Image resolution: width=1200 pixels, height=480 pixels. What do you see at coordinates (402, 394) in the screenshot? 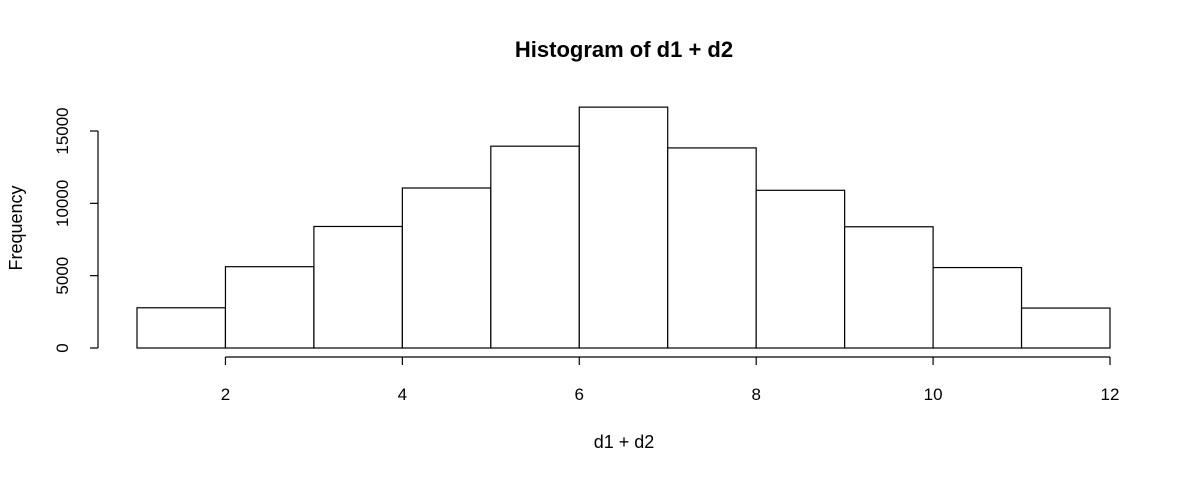
I see `x-tick-label-4: 4` at bounding box center [402, 394].